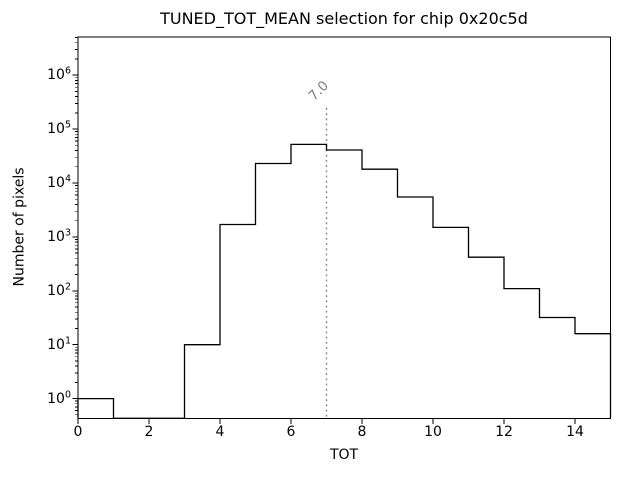  Describe the element at coordinates (504, 432) in the screenshot. I see `x-tick-label: 12` at that location.